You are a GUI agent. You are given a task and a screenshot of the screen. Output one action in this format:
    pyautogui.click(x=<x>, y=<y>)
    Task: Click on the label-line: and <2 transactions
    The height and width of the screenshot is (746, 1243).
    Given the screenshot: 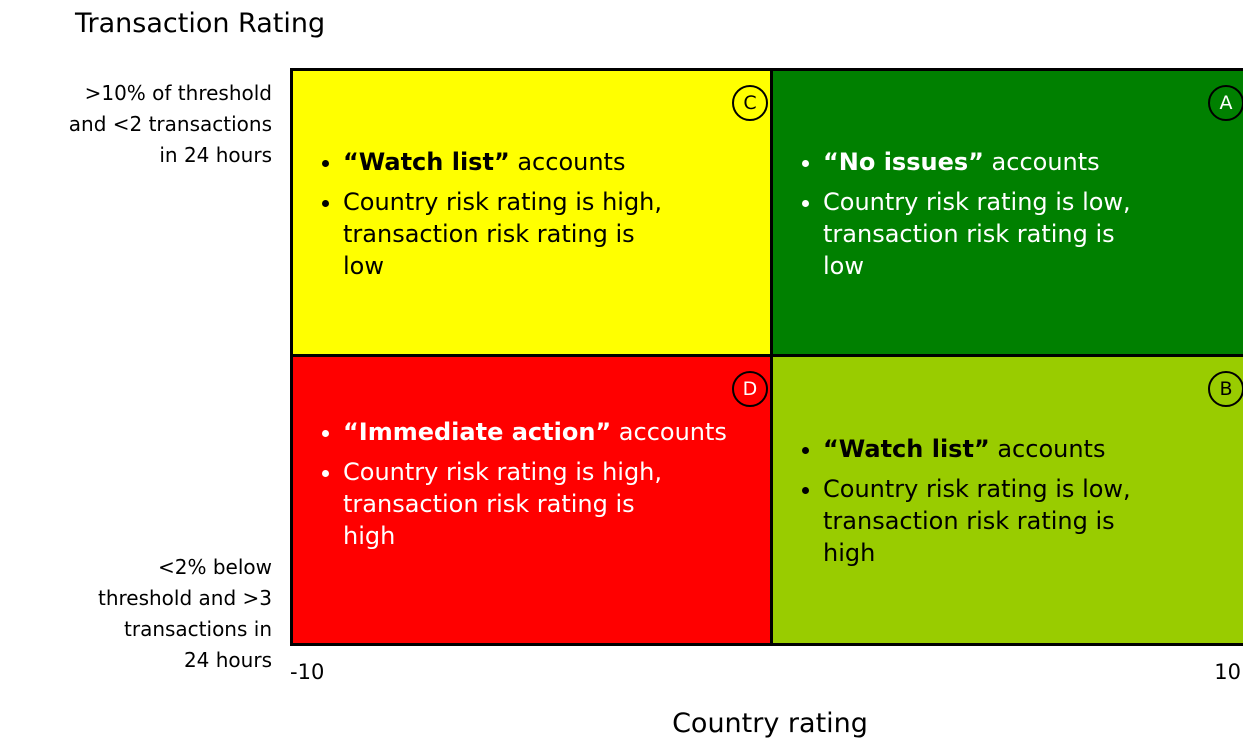 What is the action you would take?
    pyautogui.click(x=170, y=124)
    